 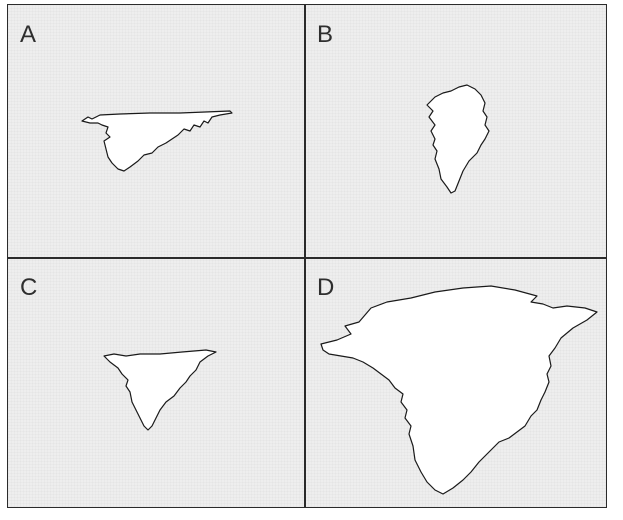 I want to click on greenland-outline-true-shape-icon, so click(x=458, y=139).